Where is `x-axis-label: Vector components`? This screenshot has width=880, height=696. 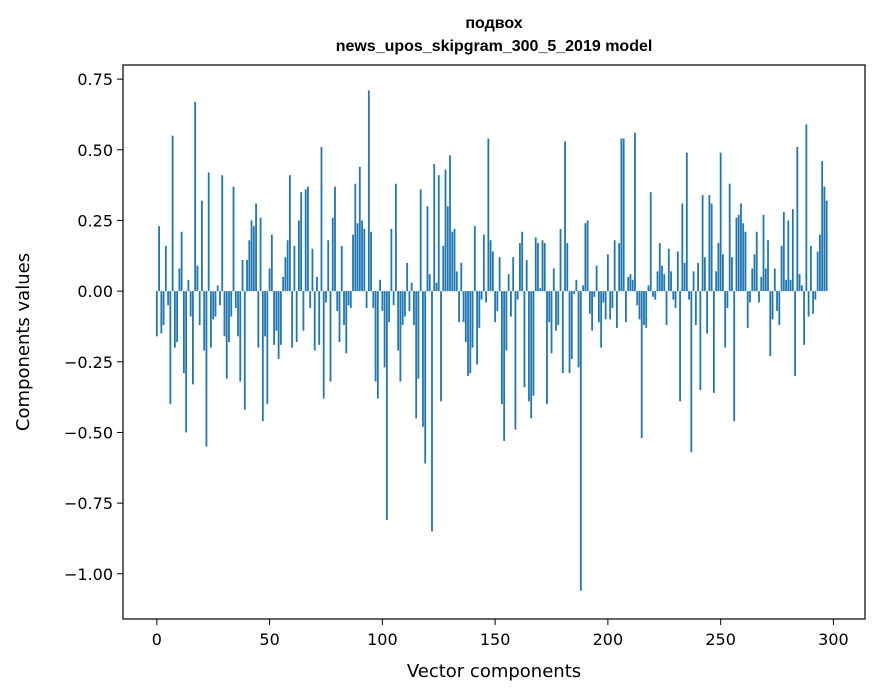
x-axis-label: Vector components is located at coordinates (494, 671).